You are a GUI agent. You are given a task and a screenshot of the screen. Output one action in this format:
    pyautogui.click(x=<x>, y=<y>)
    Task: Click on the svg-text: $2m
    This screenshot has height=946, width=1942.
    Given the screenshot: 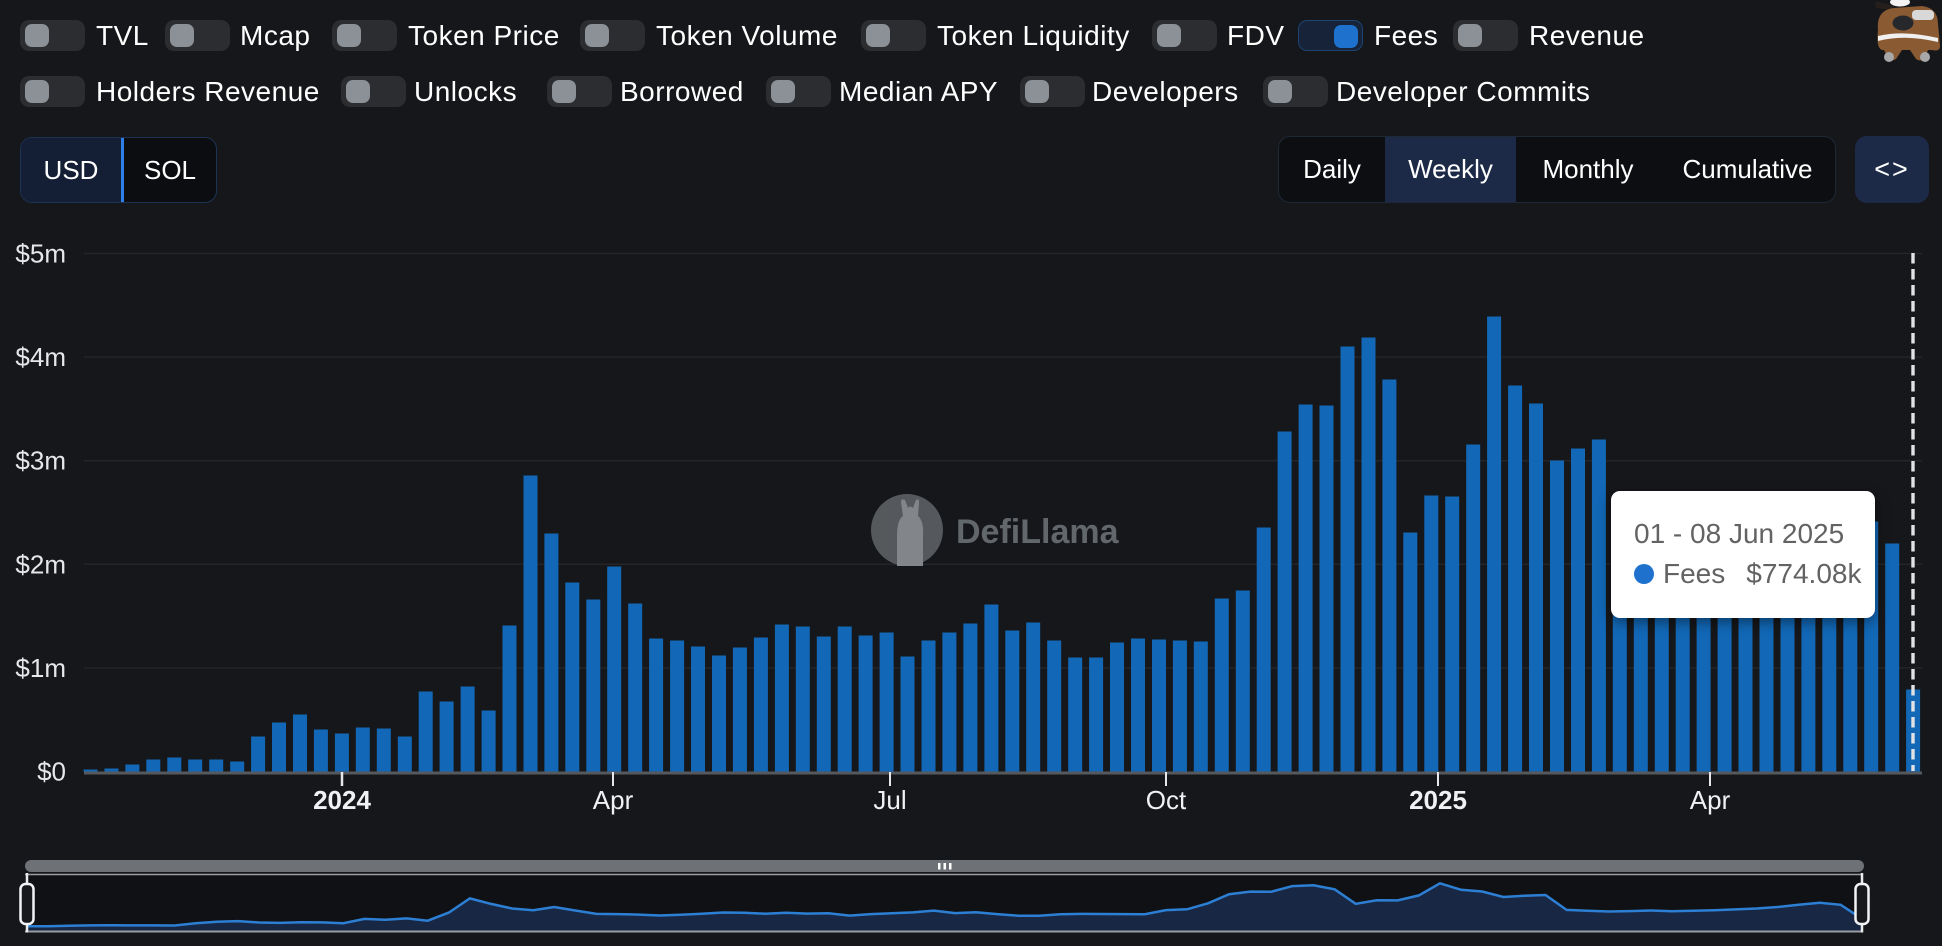 What is the action you would take?
    pyautogui.click(x=40, y=564)
    